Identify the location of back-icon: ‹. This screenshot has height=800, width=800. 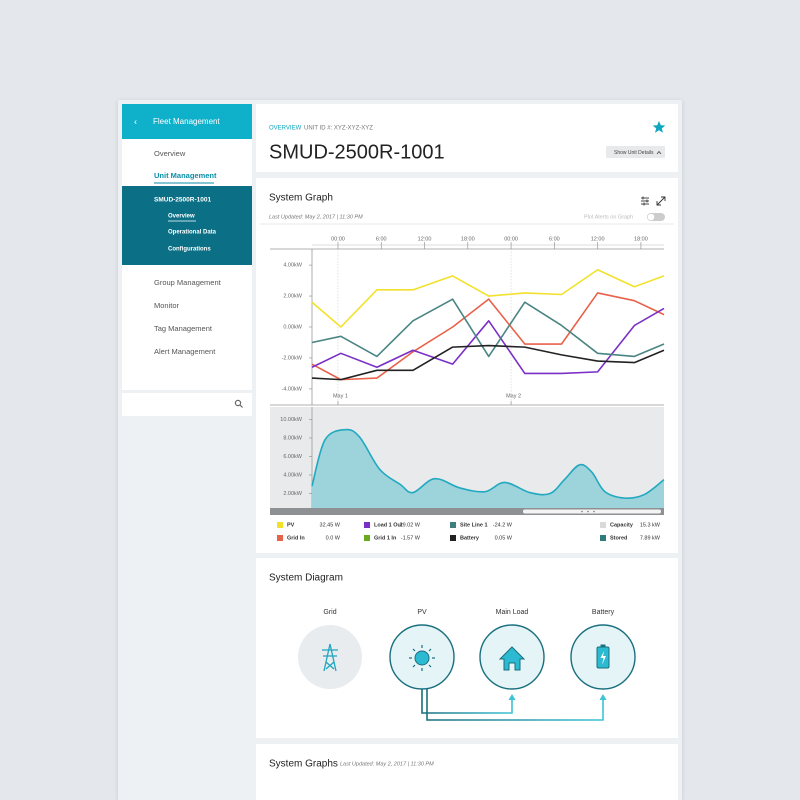
(135, 121).